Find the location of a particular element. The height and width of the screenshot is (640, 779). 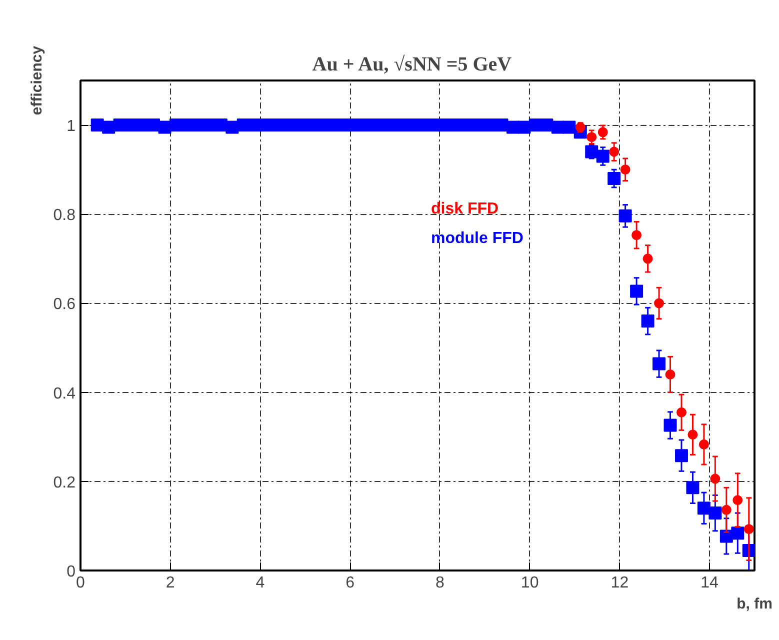

text: module FFD is located at coordinates (477, 239).